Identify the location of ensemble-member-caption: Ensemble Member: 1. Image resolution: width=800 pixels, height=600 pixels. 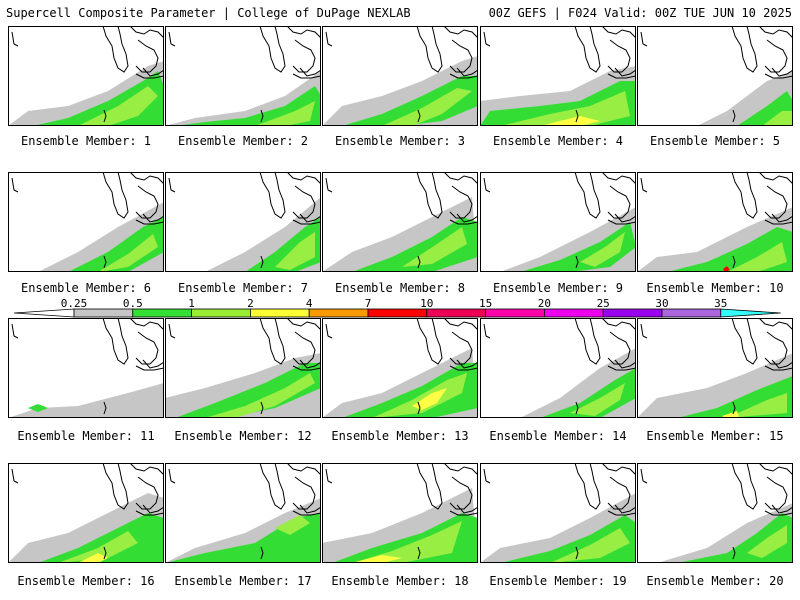
(86, 141).